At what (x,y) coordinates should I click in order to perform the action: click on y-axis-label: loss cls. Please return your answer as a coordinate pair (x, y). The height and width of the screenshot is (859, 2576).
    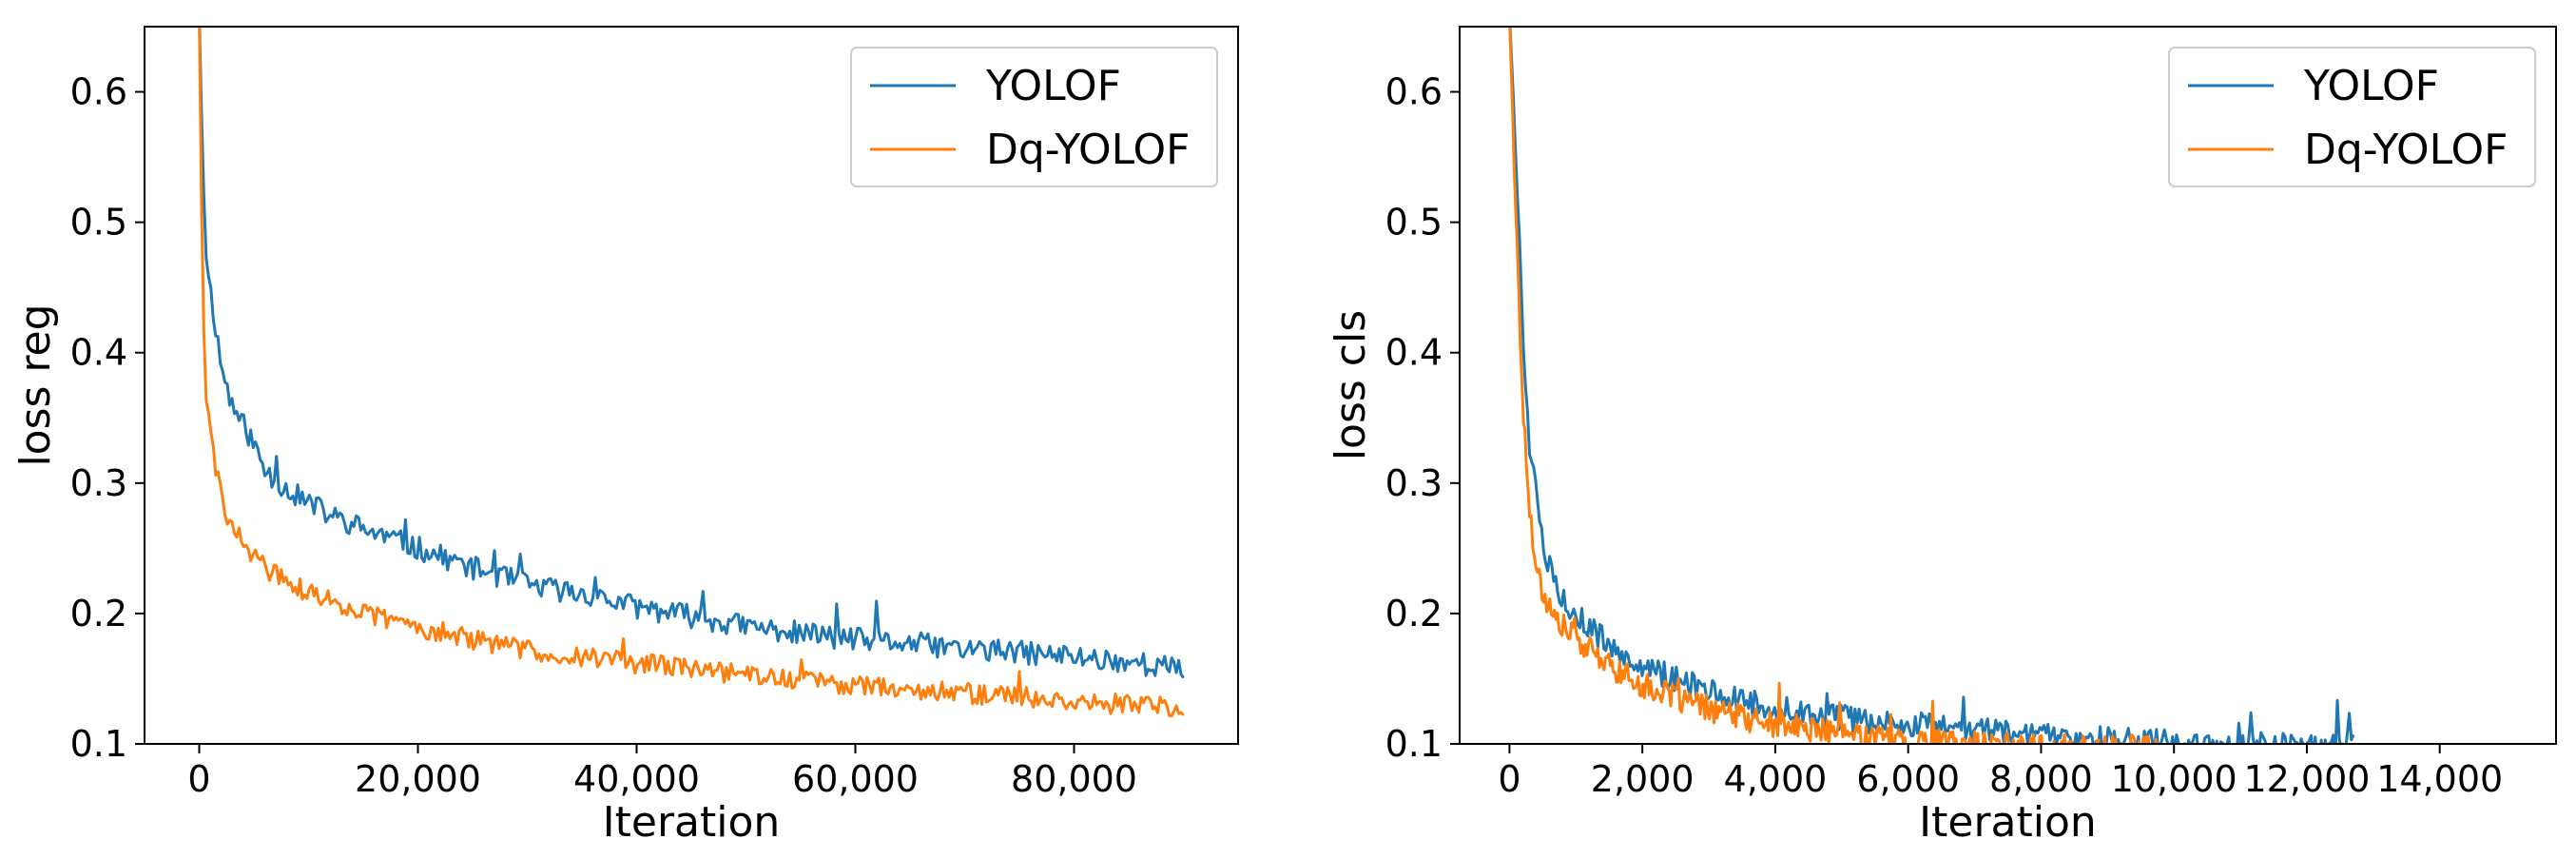
    Looking at the image, I should click on (1351, 385).